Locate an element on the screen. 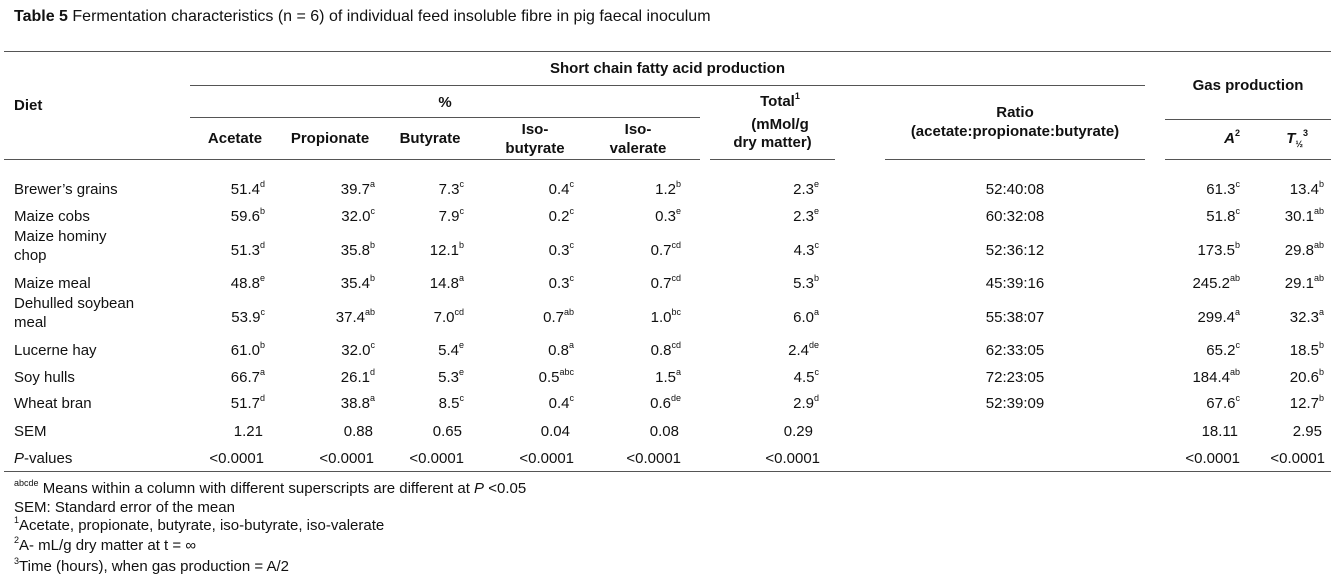 The image size is (1331, 578). header-propionate: Propionate is located at coordinates (330, 138).